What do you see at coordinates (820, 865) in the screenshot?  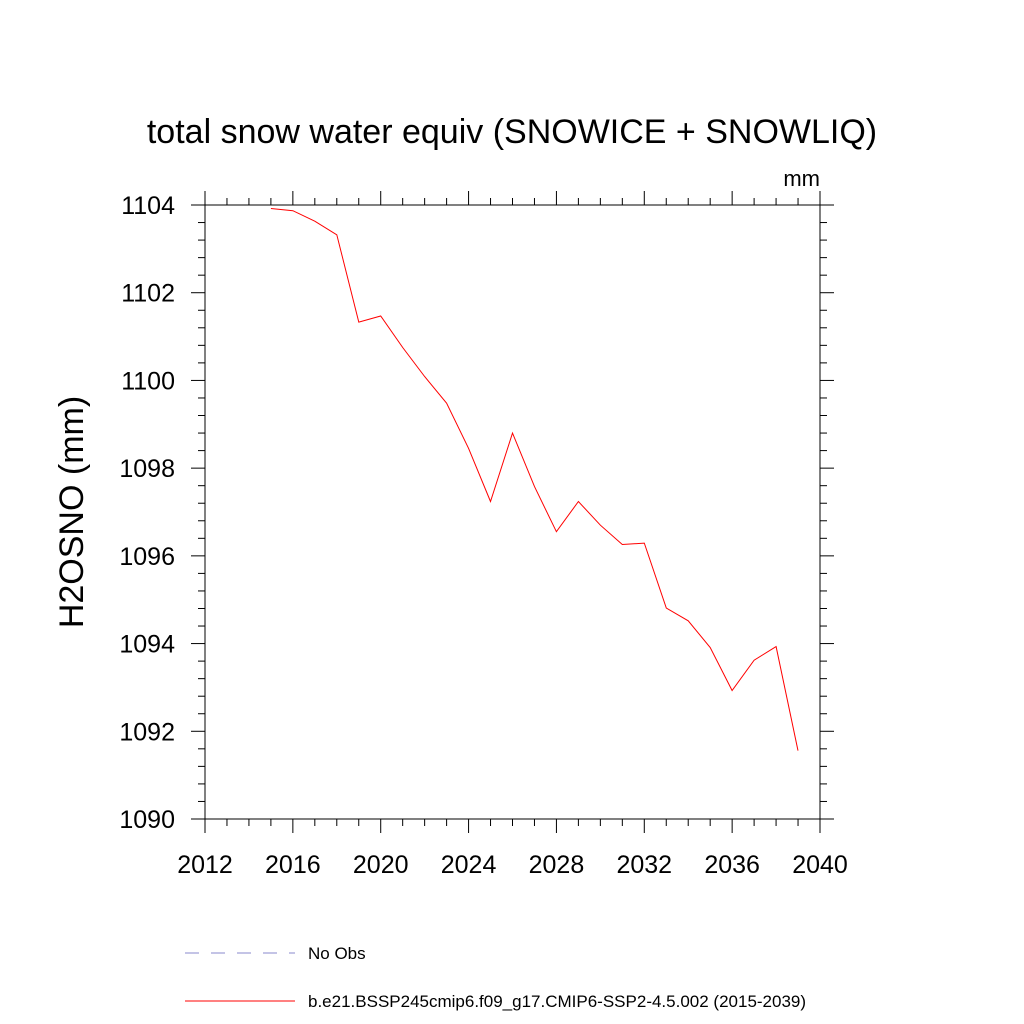 I see `x-tick-label: 2040` at bounding box center [820, 865].